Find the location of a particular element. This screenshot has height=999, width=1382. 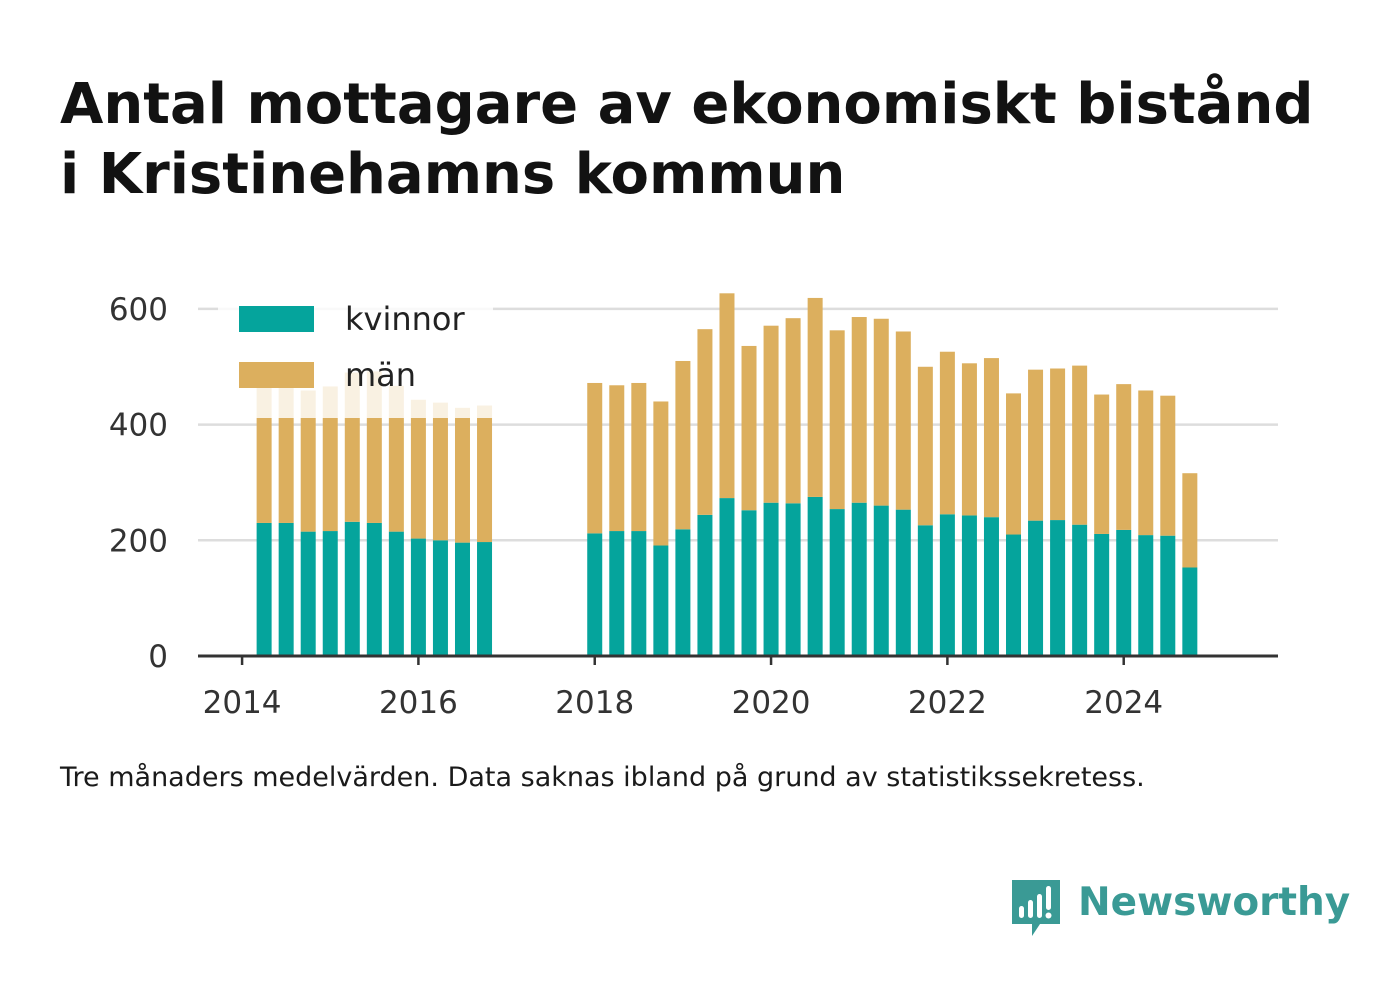

y-axis-ticks: 0 200 400 600 is located at coordinates (138, 483).